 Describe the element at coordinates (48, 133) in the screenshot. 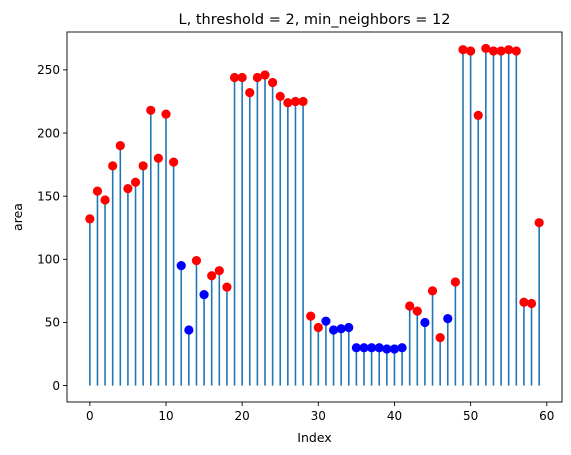

I see `y-tick-label: 200` at that location.